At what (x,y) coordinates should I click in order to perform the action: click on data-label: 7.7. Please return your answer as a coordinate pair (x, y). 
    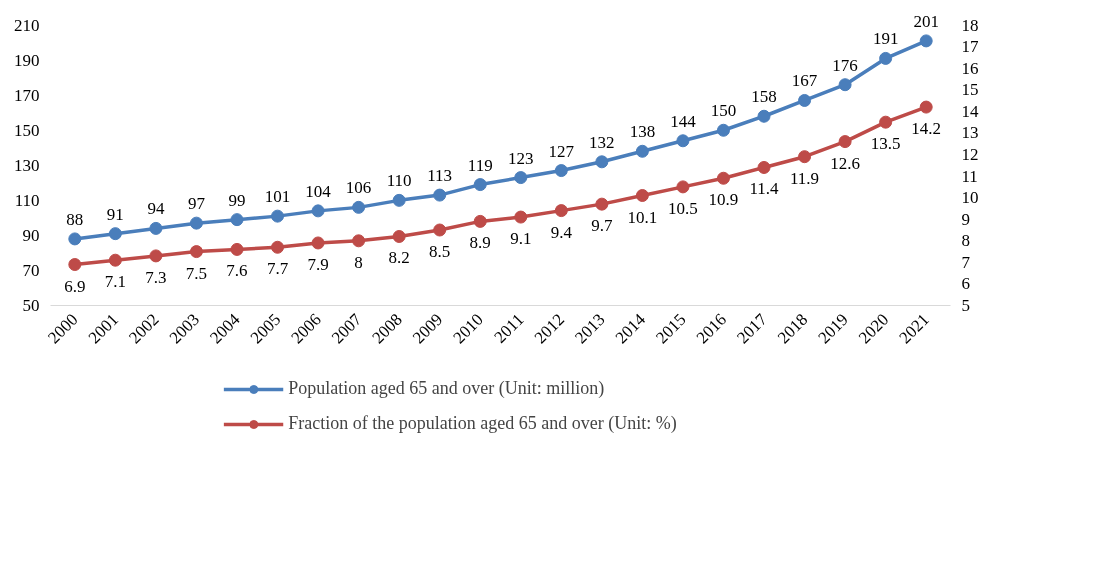
    Looking at the image, I should click on (277, 269).